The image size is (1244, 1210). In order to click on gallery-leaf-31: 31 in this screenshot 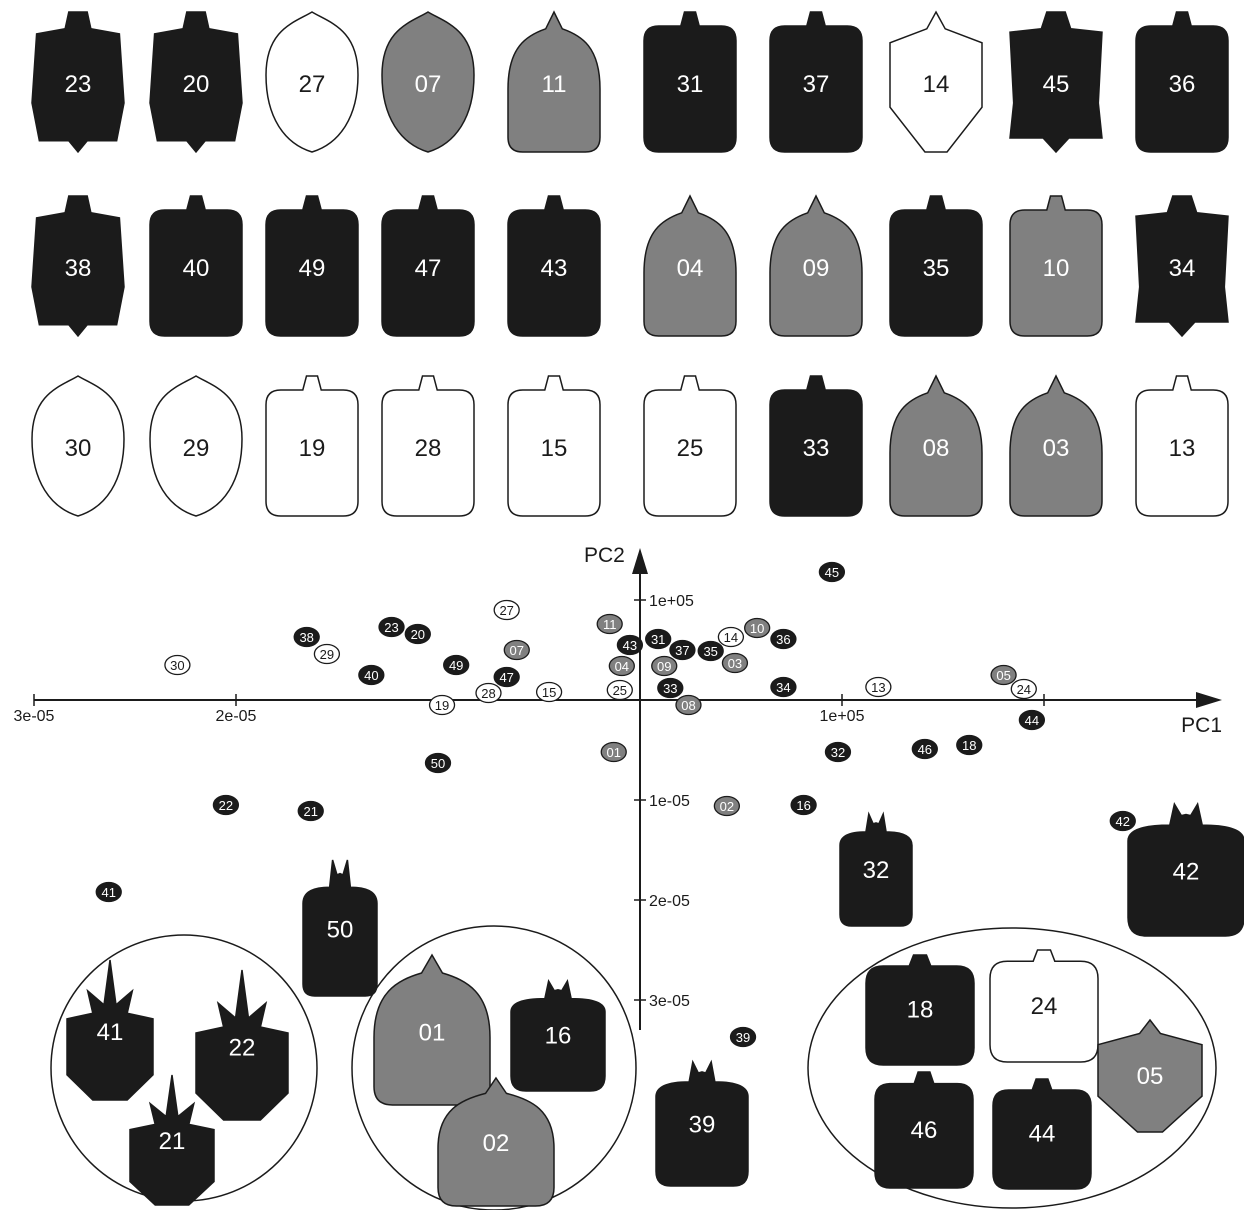, I will do `click(690, 82)`.